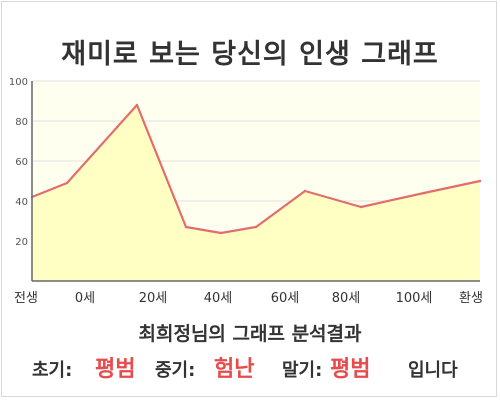  What do you see at coordinates (18, 82) in the screenshot?
I see `y-tick-label-100: 100` at bounding box center [18, 82].